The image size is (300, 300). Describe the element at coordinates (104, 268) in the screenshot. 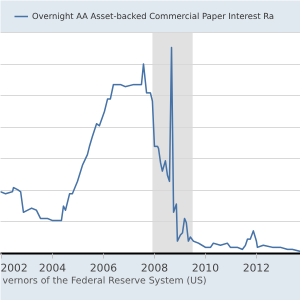

I see `x-tick-label: 2006` at that location.